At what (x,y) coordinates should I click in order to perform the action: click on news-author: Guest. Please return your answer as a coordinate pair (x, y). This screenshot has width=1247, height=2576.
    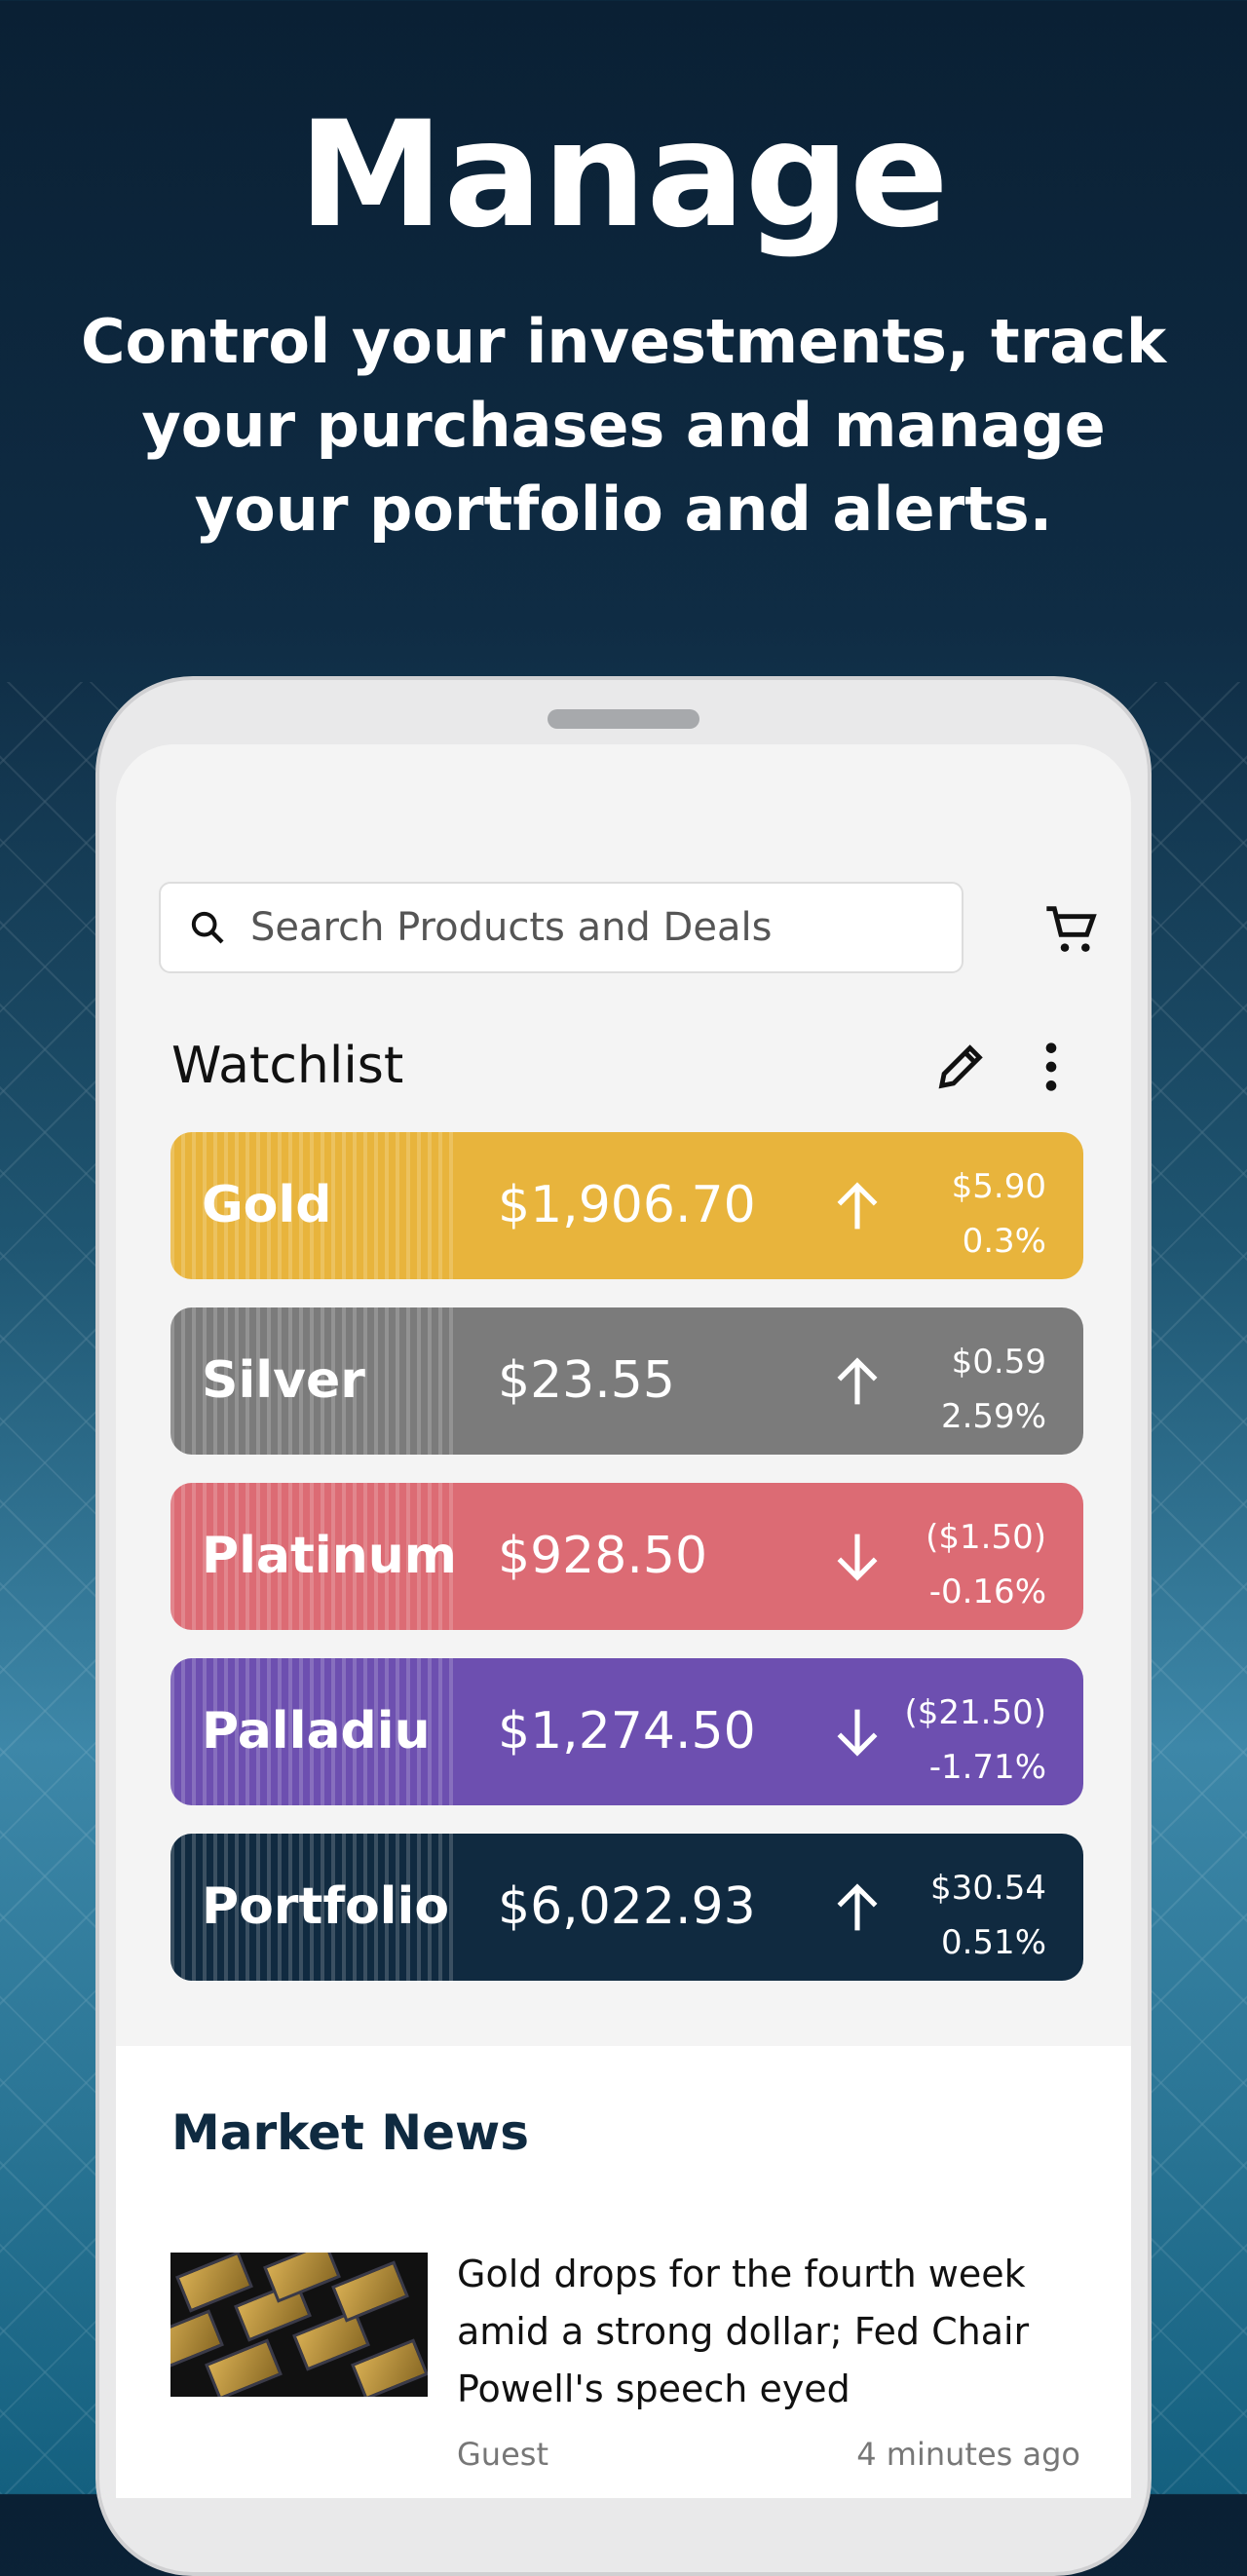
    Looking at the image, I should click on (502, 2454).